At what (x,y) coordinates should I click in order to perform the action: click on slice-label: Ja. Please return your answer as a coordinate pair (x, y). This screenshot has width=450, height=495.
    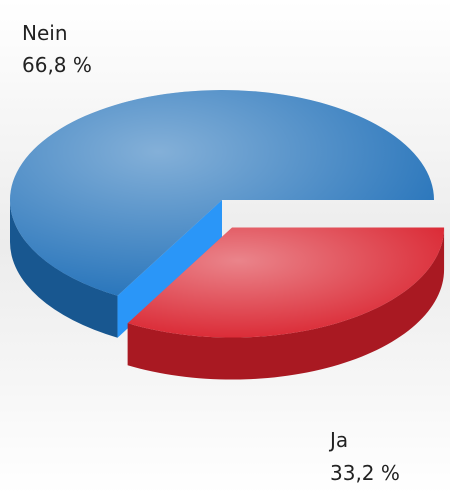
    Looking at the image, I should click on (338, 440).